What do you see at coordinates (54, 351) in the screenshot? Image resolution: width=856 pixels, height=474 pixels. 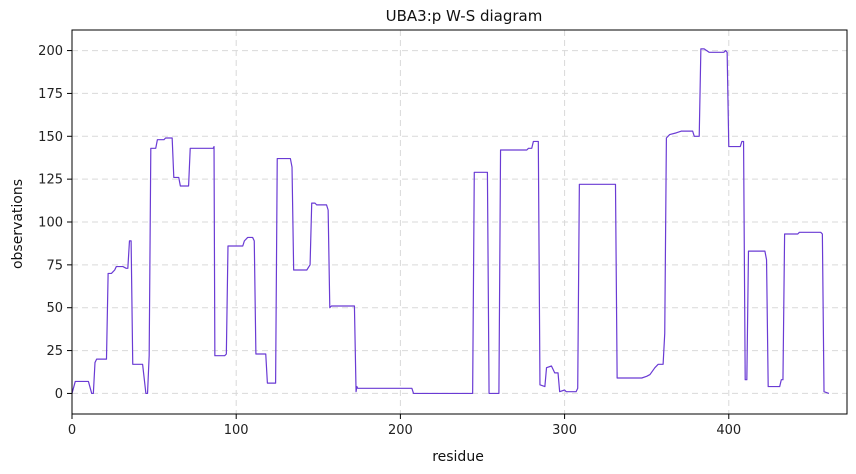 I see `y-tick-label: 25` at bounding box center [54, 351].